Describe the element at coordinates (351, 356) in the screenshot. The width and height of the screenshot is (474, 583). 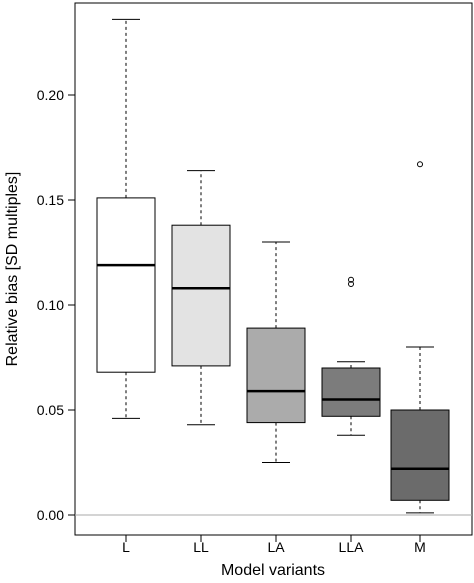
I see `box-group-LLA` at that location.